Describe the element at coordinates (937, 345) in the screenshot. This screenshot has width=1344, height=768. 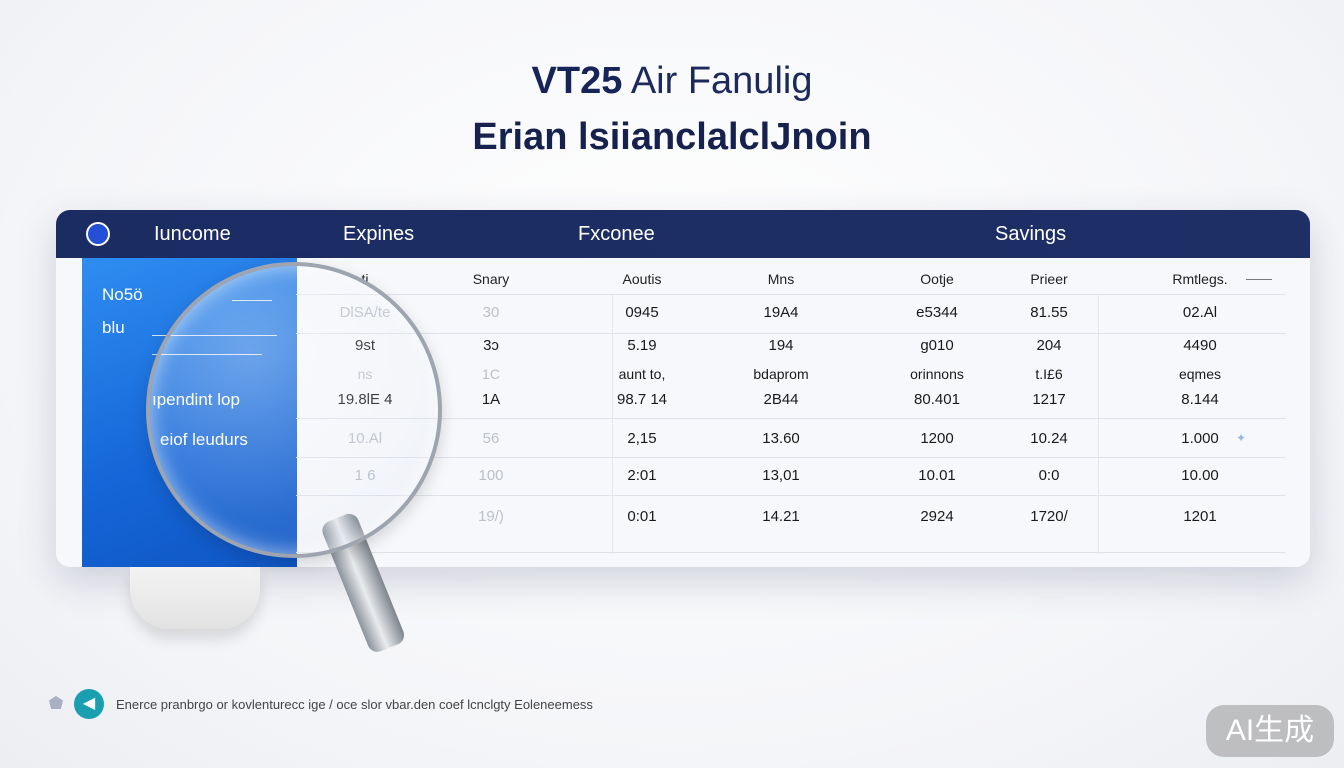
I see `table-cell: ɡ010` at that location.